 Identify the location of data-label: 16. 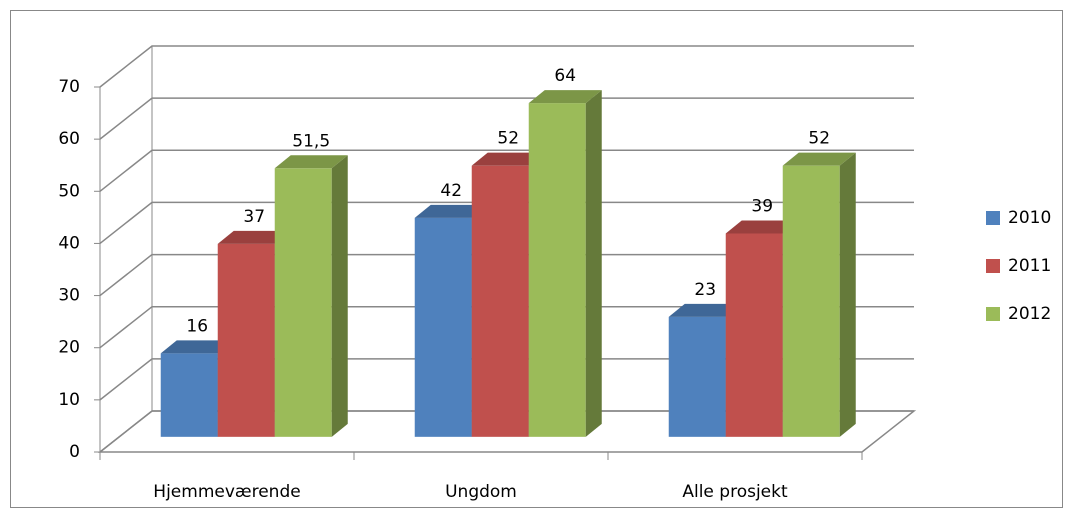
(197, 326).